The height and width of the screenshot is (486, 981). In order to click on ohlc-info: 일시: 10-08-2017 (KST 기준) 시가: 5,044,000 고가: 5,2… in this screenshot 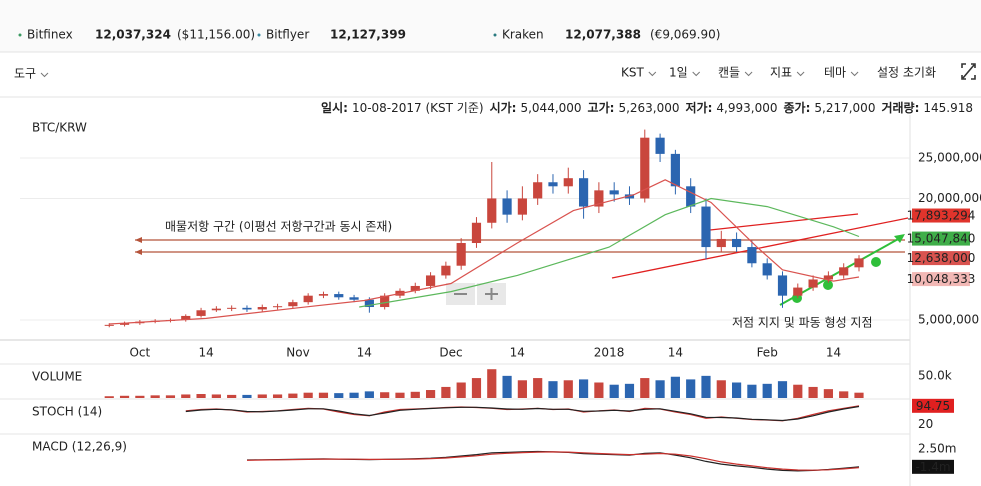, I will do `click(647, 107)`.